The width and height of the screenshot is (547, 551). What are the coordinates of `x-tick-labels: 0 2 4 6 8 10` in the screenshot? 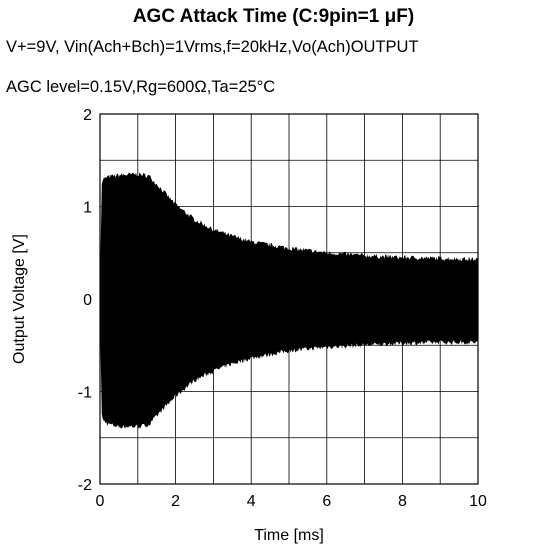 It's located at (291, 501).